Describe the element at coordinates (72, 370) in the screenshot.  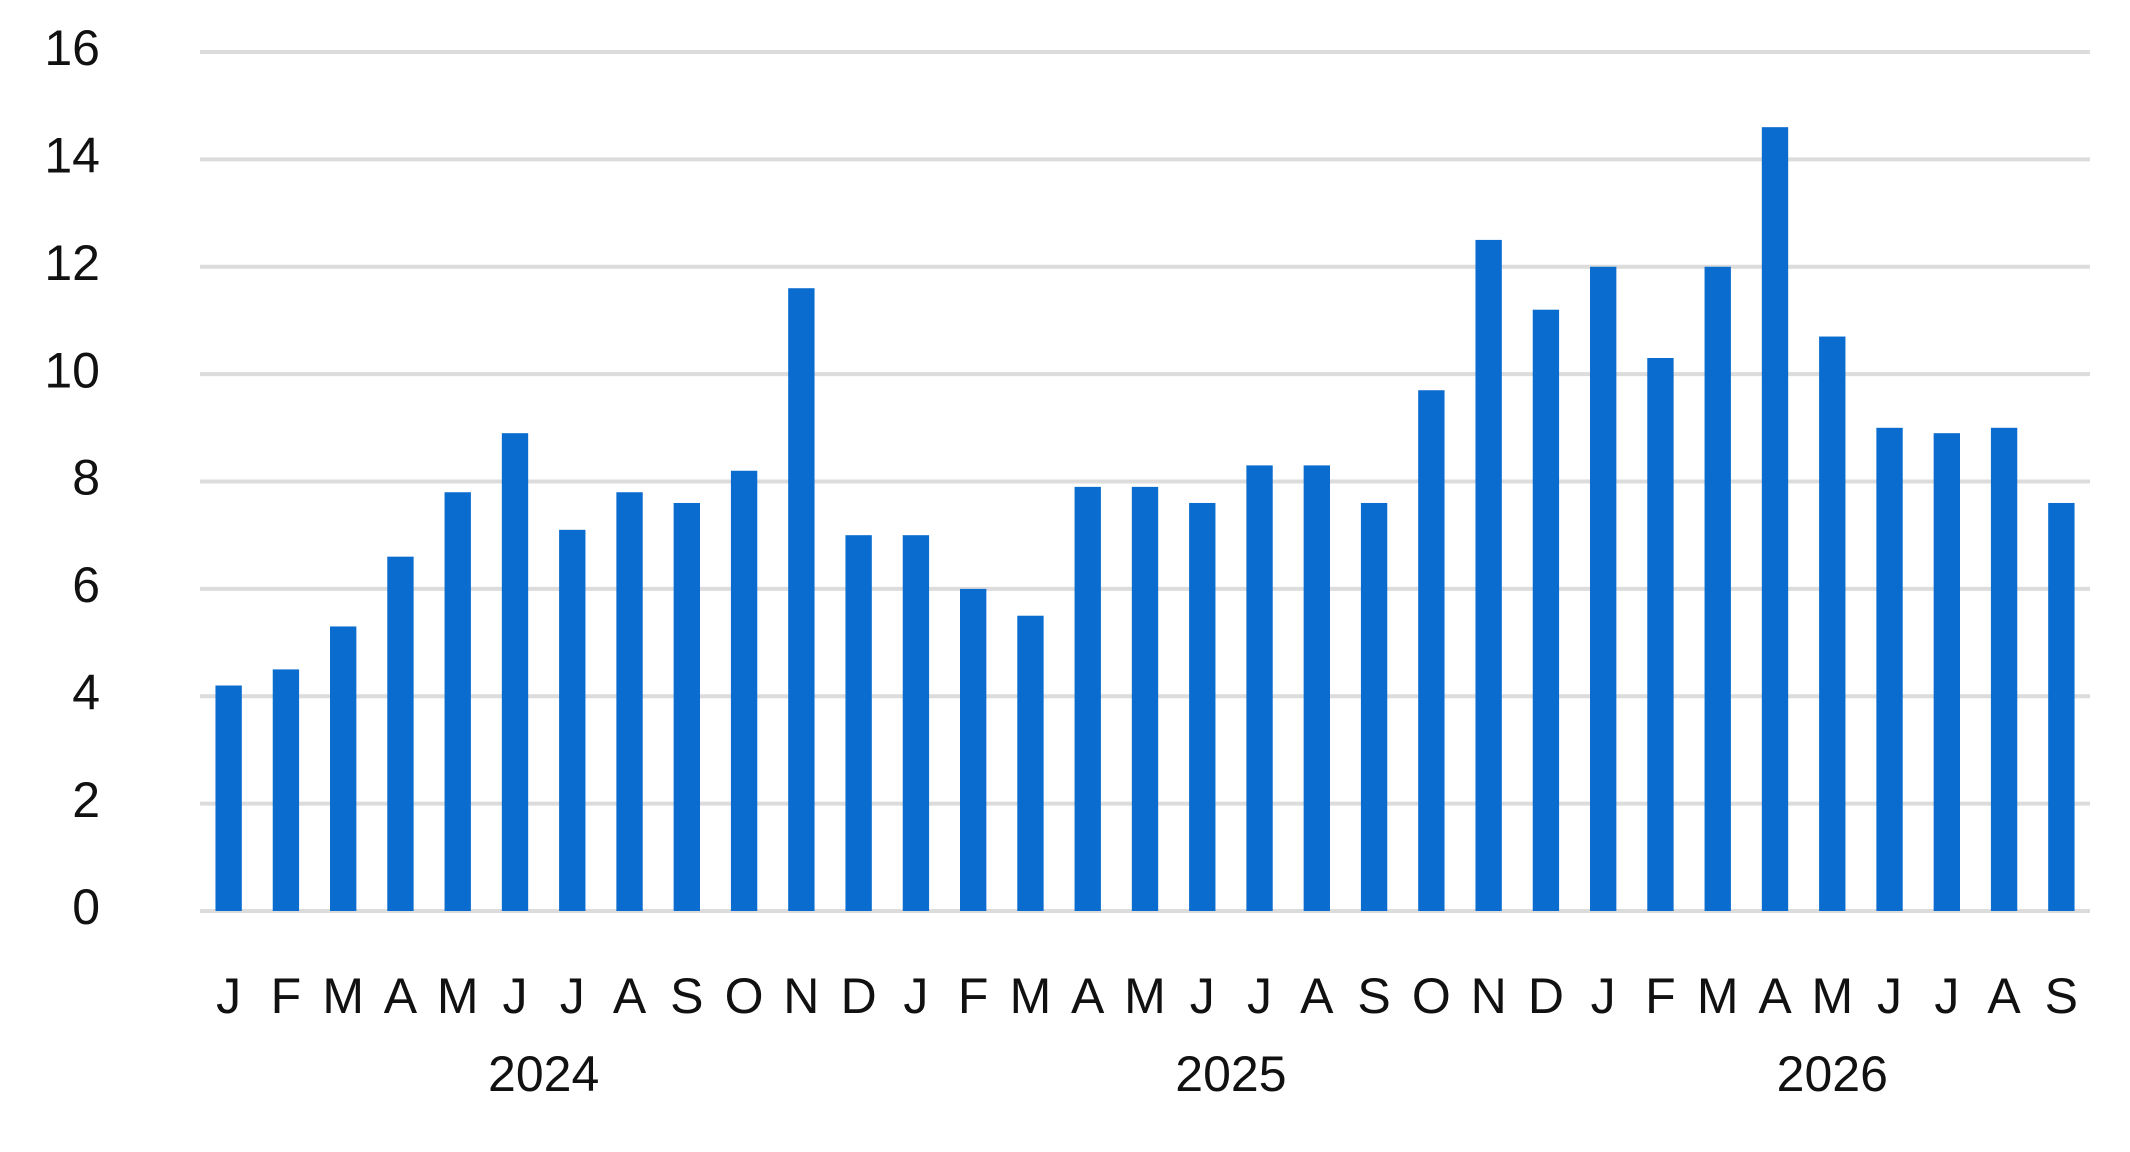
I see `y-tick-label: 10` at that location.